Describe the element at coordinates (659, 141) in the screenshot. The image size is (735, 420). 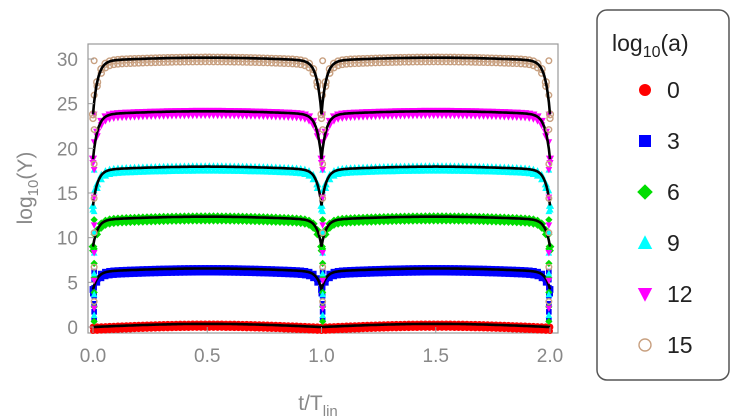
I see `legend-item-3: 3` at that location.